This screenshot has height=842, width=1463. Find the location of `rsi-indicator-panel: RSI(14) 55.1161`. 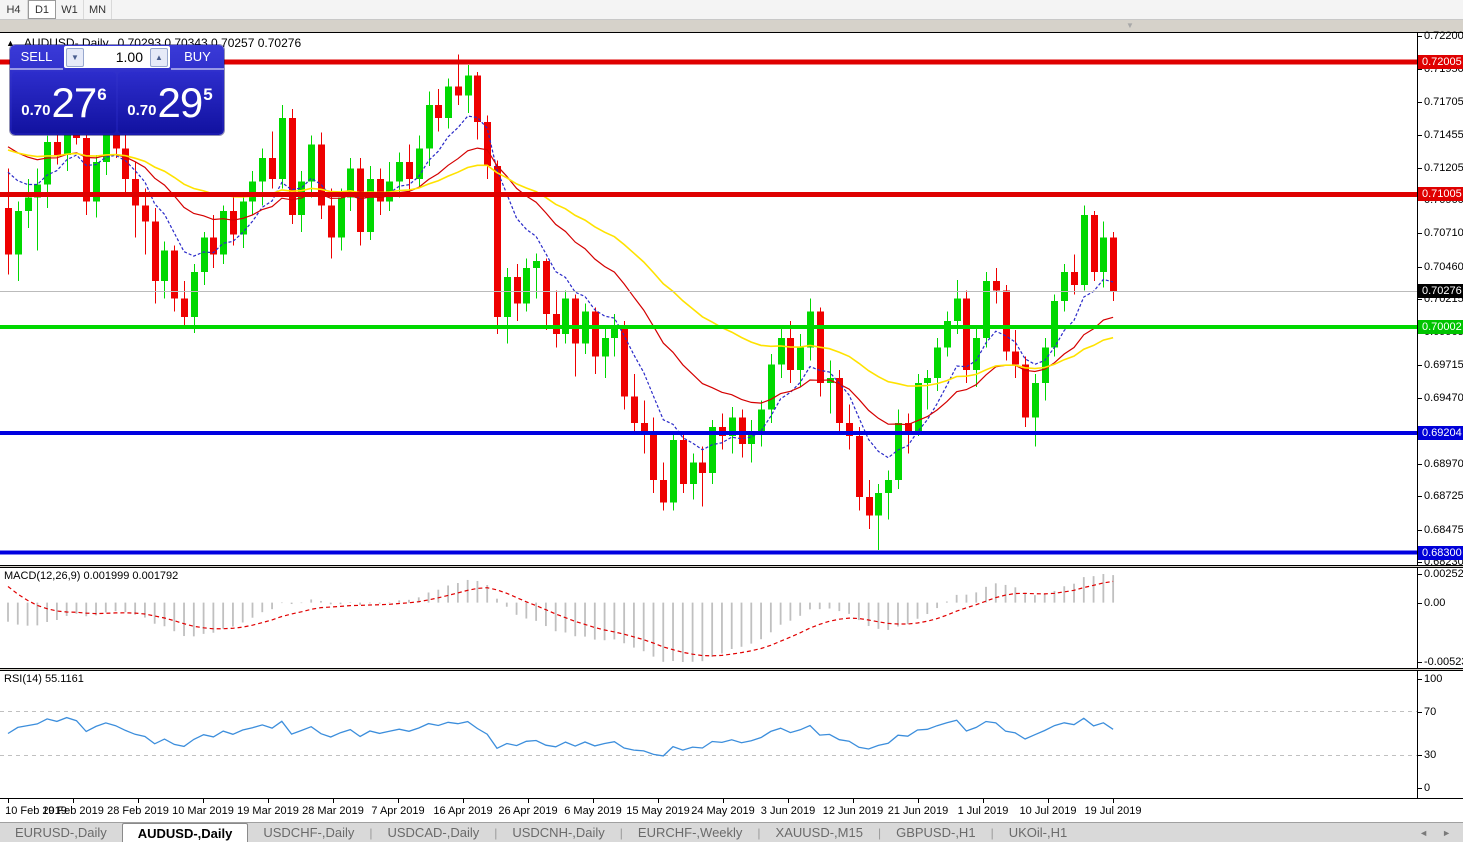

rsi-indicator-panel: RSI(14) 55.1161 is located at coordinates (708, 734).